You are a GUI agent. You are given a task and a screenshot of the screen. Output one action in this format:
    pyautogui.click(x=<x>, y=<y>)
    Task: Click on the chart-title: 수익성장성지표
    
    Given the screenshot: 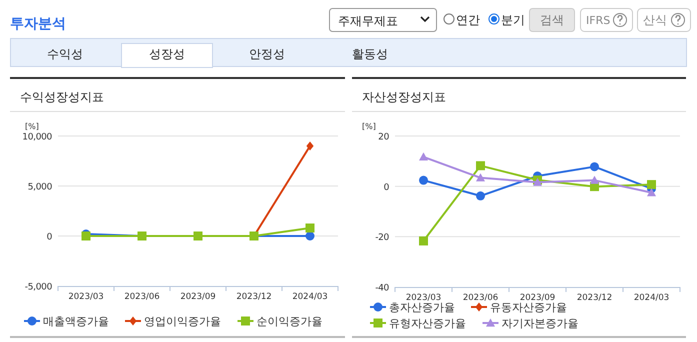 What is the action you would take?
    pyautogui.click(x=62, y=97)
    